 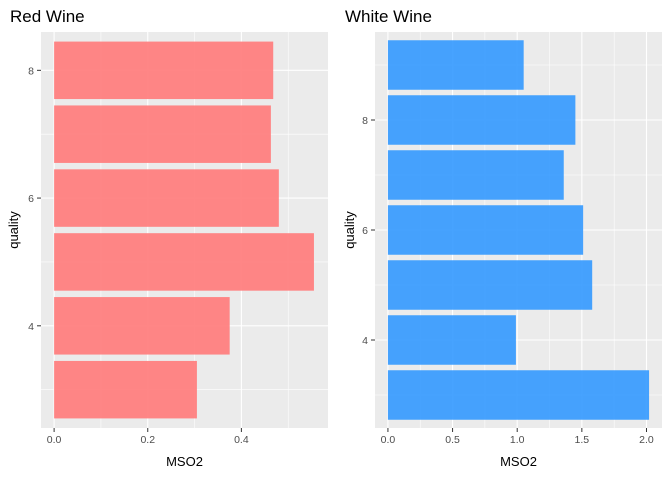 What do you see at coordinates (582, 440) in the screenshot?
I see `white-x-tick-label: 1.5` at bounding box center [582, 440].